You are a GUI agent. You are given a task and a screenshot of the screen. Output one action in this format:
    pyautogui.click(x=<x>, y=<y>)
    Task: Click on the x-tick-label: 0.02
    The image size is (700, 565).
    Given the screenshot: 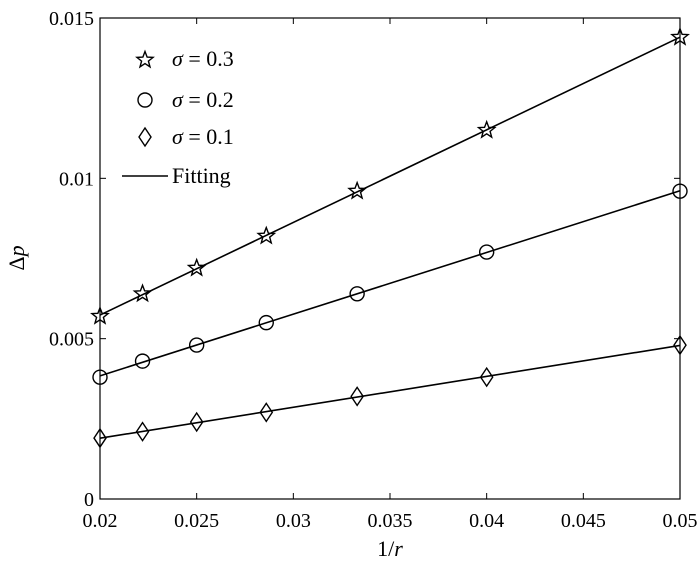 What is the action you would take?
    pyautogui.click(x=100, y=521)
    